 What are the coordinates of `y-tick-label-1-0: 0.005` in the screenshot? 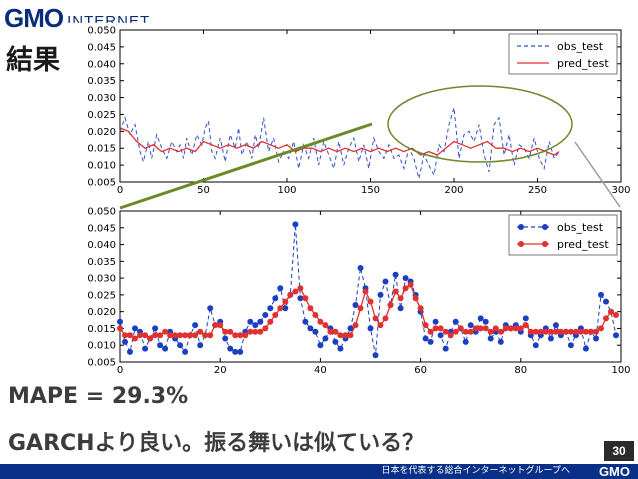 It's located at (101, 363).